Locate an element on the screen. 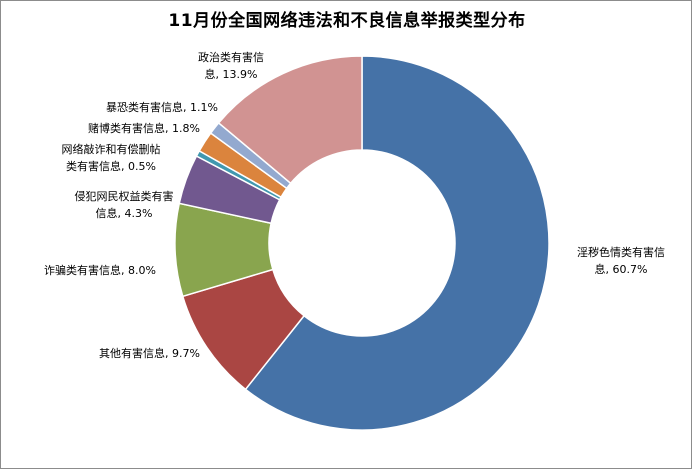  label-porn: 淫秽色情类有害信 息, 60.7% is located at coordinates (621, 261).